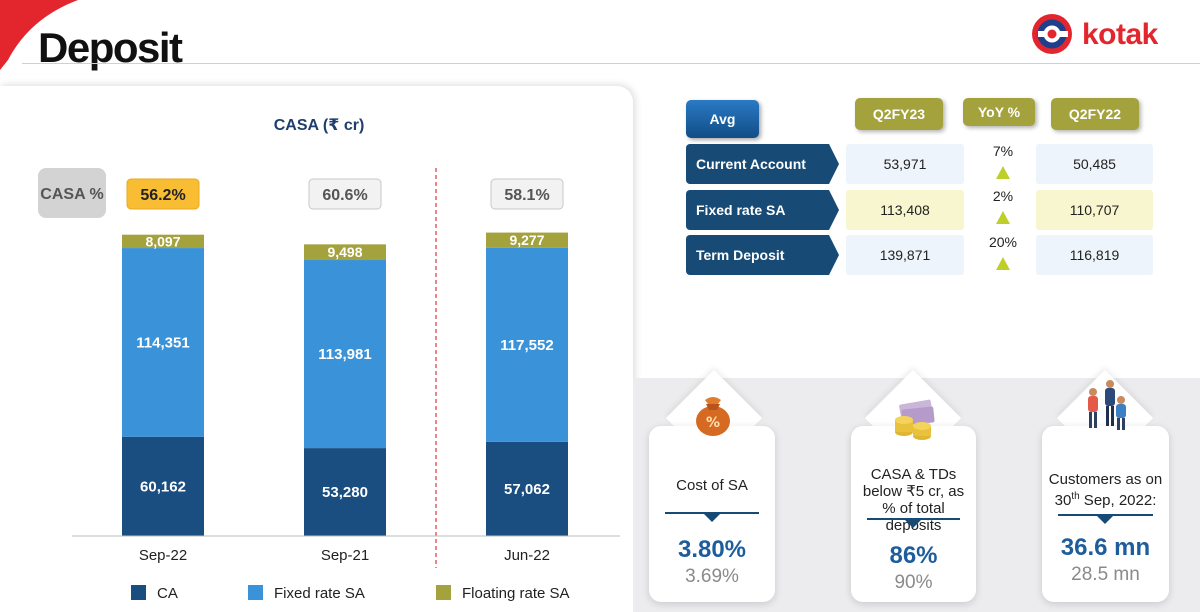 This screenshot has width=1200, height=612. What do you see at coordinates (1003, 151) in the screenshot?
I see `current-account-yoy: 7%` at bounding box center [1003, 151].